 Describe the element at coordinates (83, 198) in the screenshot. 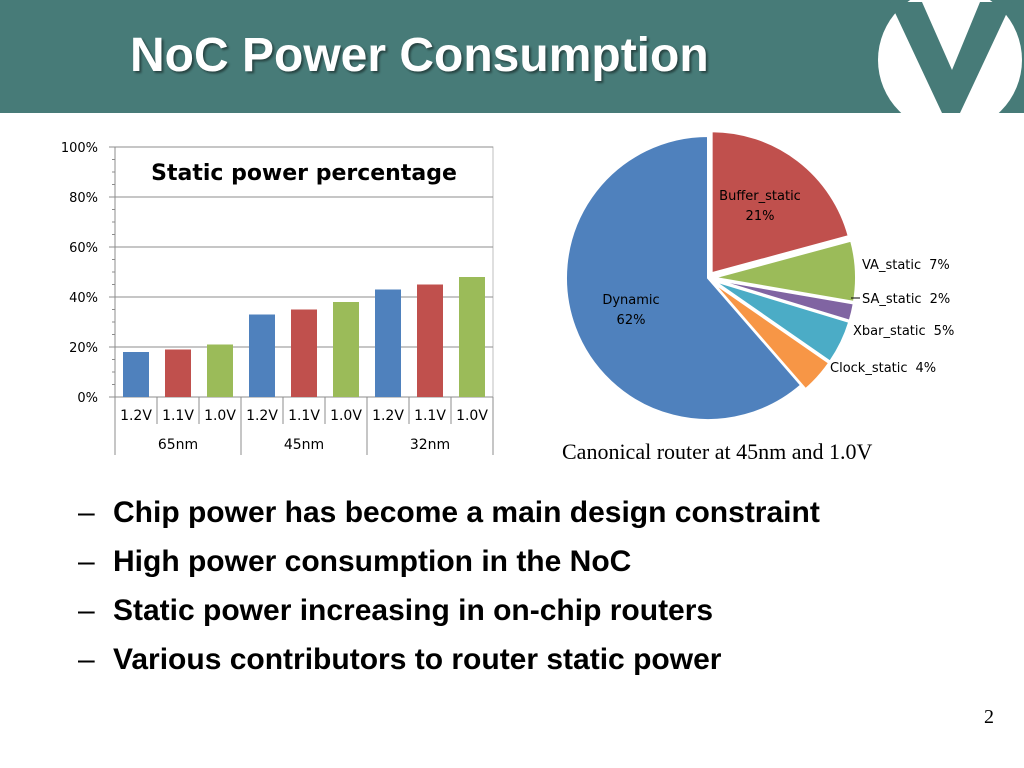

I see `y-tick-label: 80%` at that location.